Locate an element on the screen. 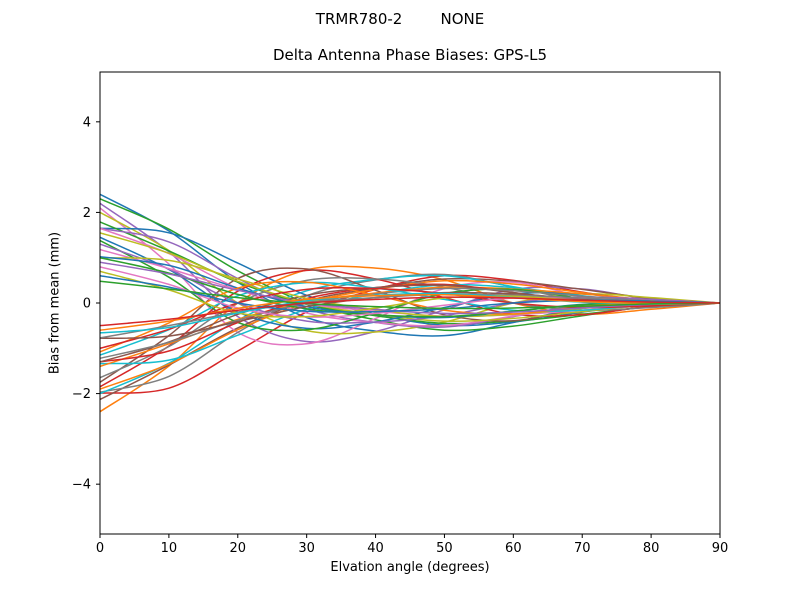 The height and width of the screenshot is (600, 800). y-tick-label: 0 is located at coordinates (87, 304).